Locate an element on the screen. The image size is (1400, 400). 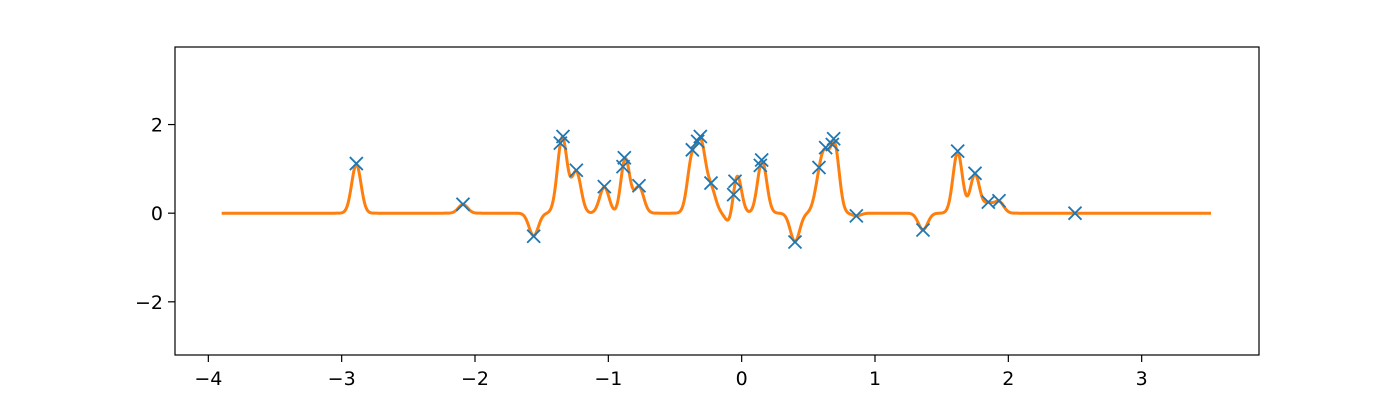
x-tick-label: −3 is located at coordinates (342, 379).